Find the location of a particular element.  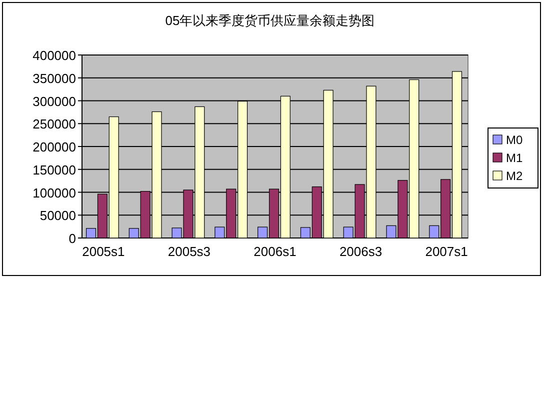

y-tick-label: 250000 is located at coordinates (54, 124).